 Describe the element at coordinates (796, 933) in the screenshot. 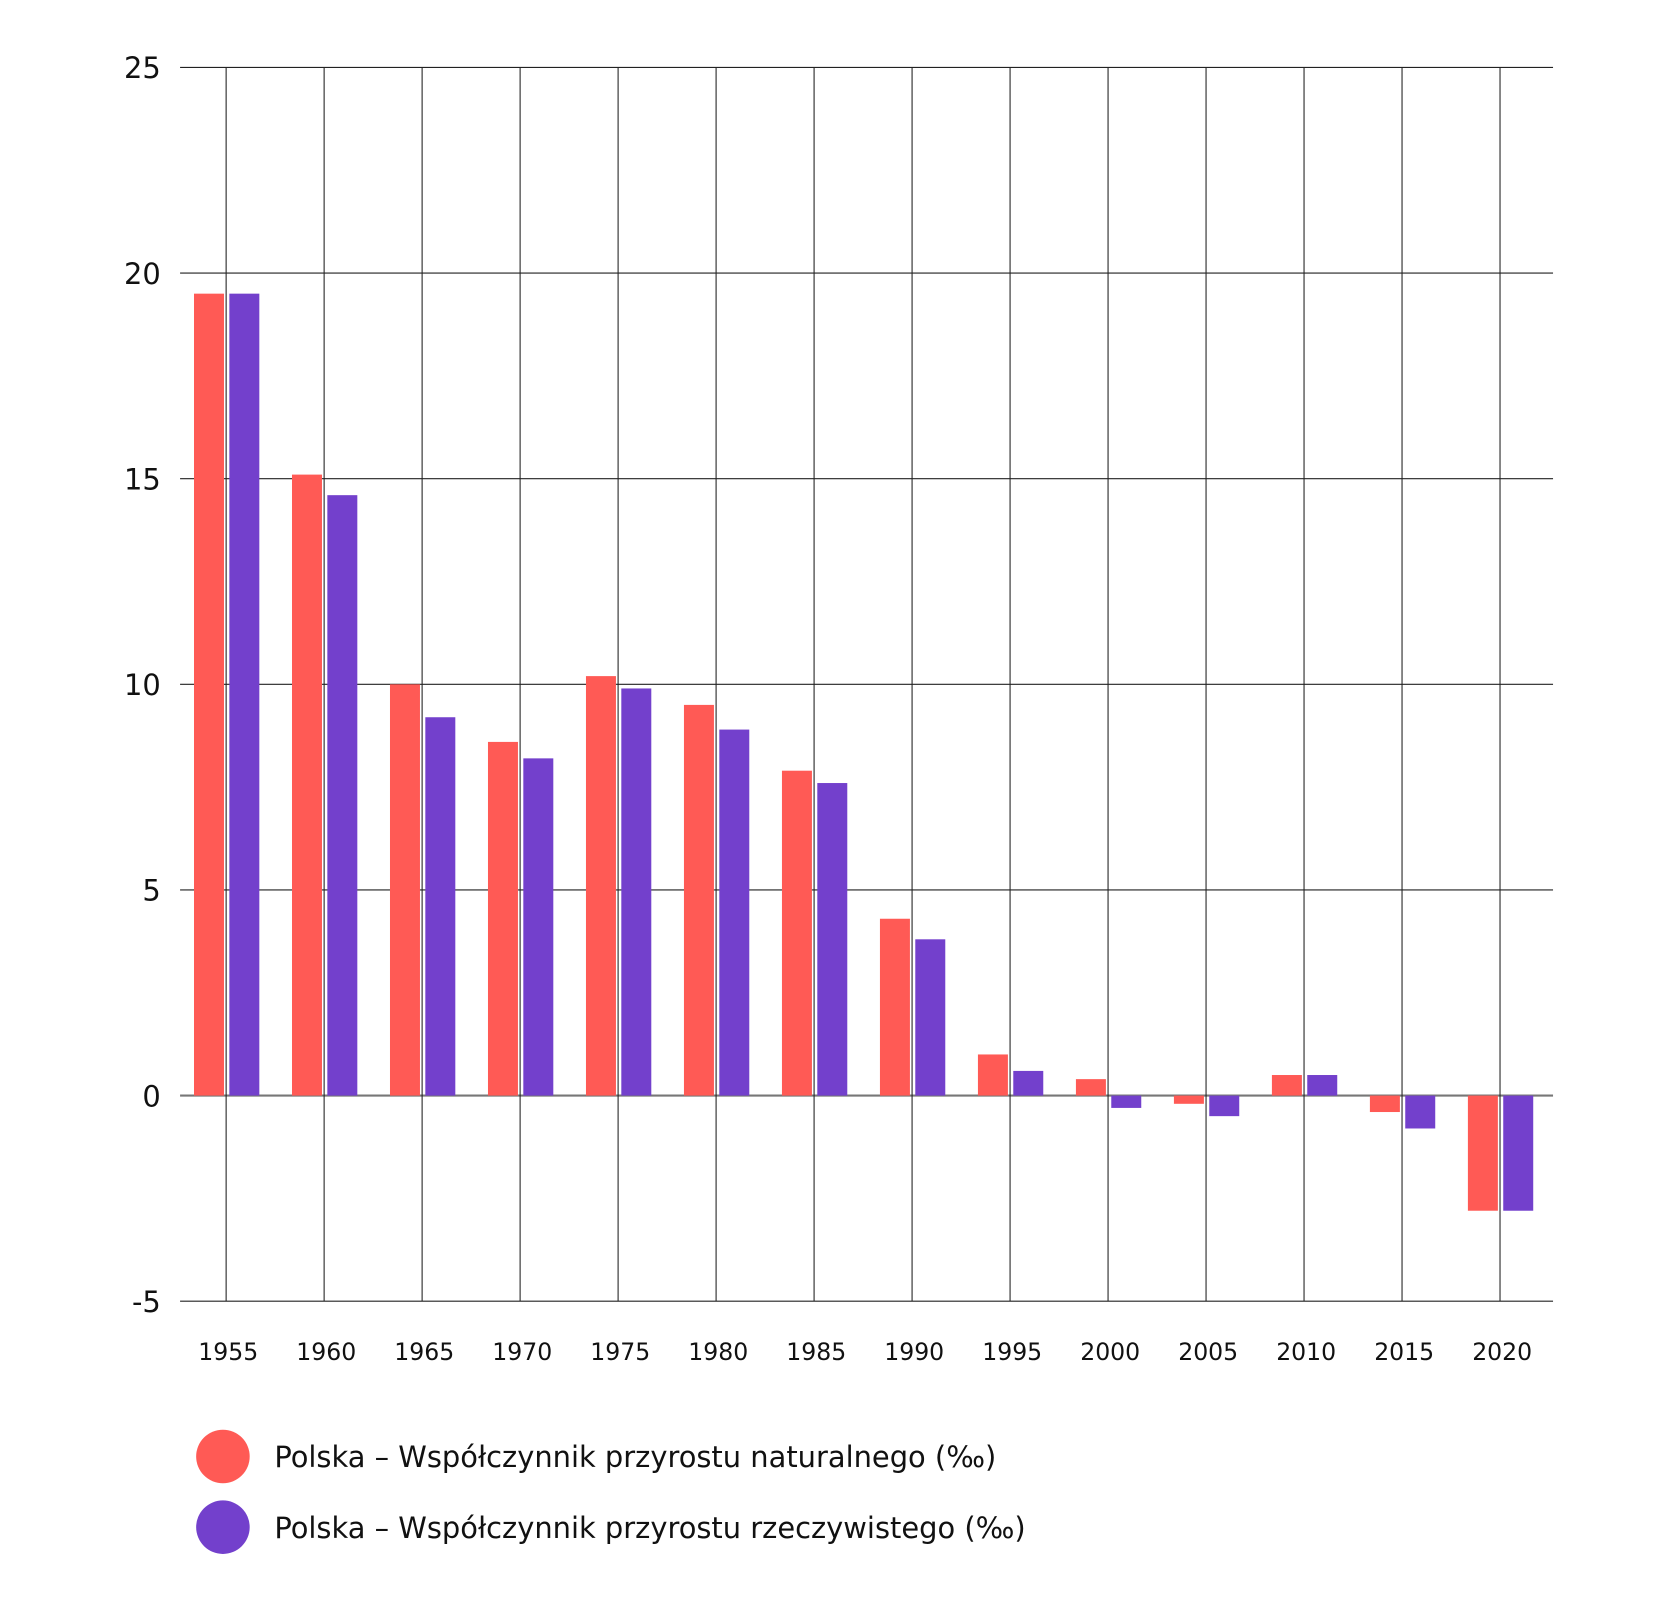

I see `bar-natural-1985` at that location.